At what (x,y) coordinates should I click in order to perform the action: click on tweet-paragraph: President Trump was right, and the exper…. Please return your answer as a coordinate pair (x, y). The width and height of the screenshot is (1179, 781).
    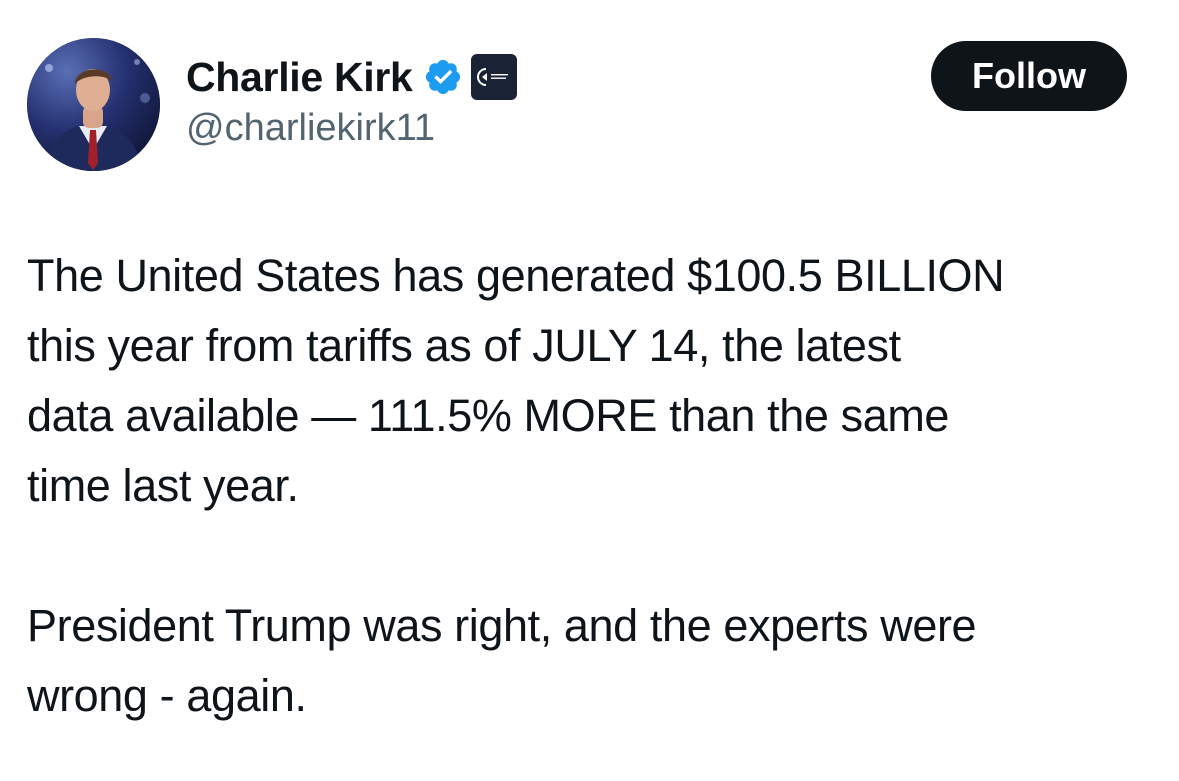
    Looking at the image, I should click on (502, 660).